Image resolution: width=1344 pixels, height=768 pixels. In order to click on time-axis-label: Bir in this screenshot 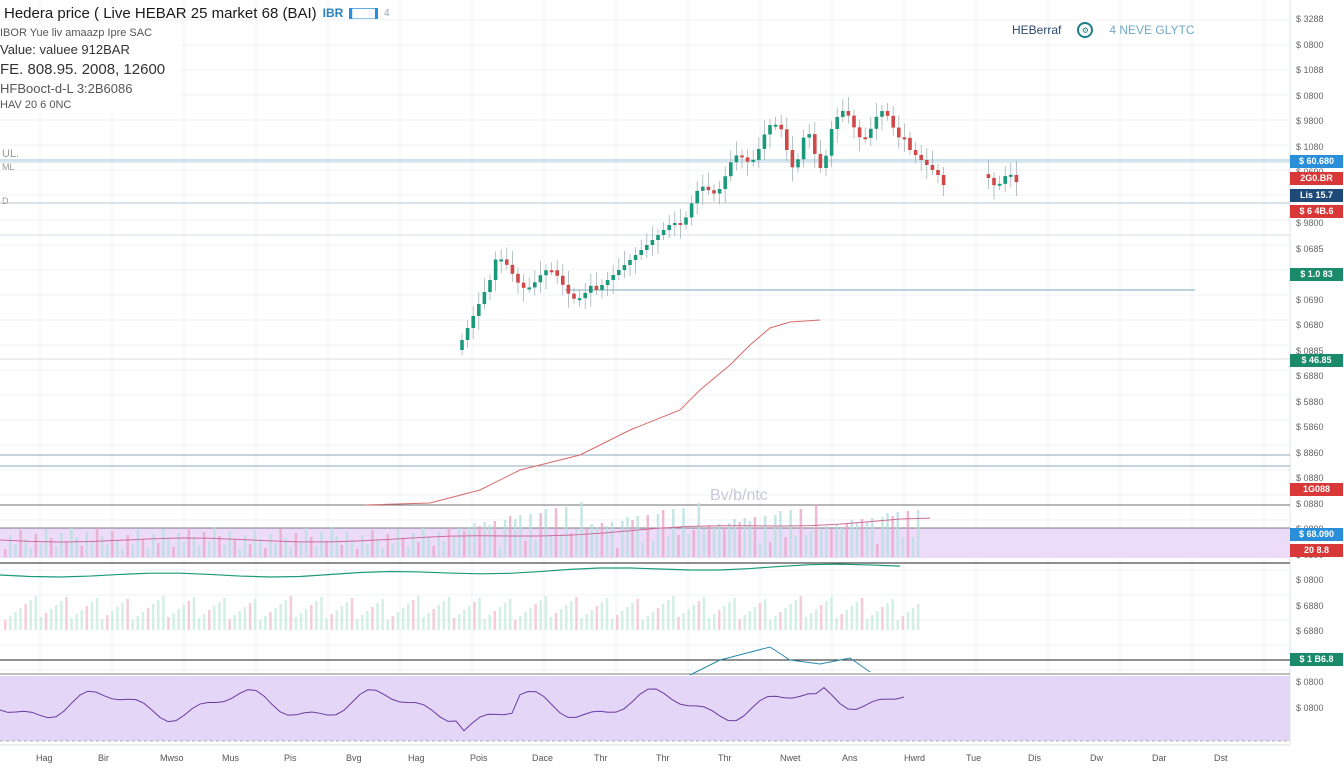, I will do `click(103, 758)`.